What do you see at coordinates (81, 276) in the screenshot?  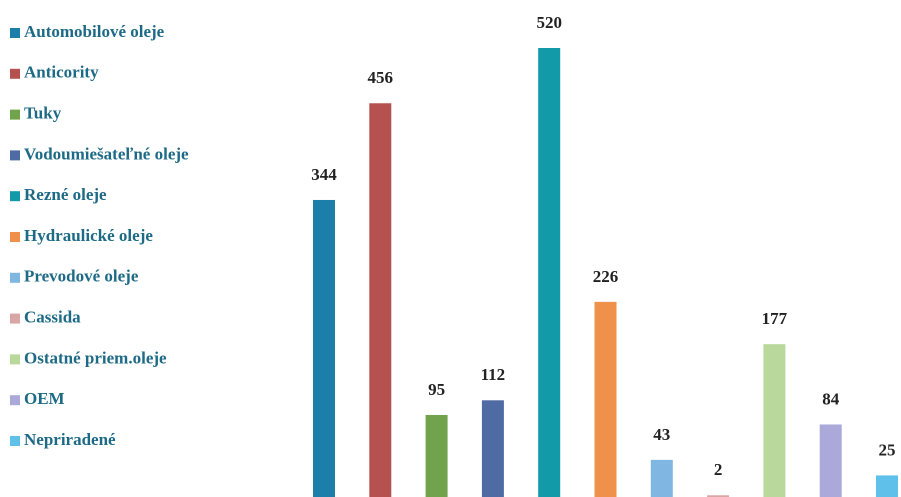 I see `legend-label: Prevodové oleje` at bounding box center [81, 276].